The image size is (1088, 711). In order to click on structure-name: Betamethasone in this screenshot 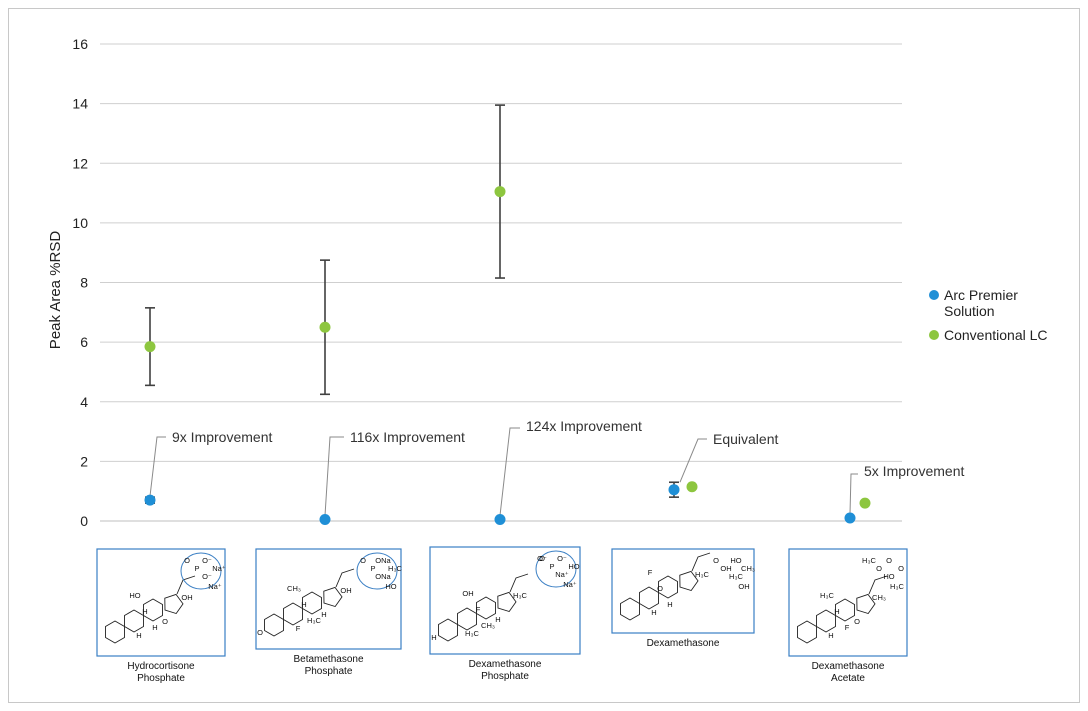, I will do `click(328, 659)`.